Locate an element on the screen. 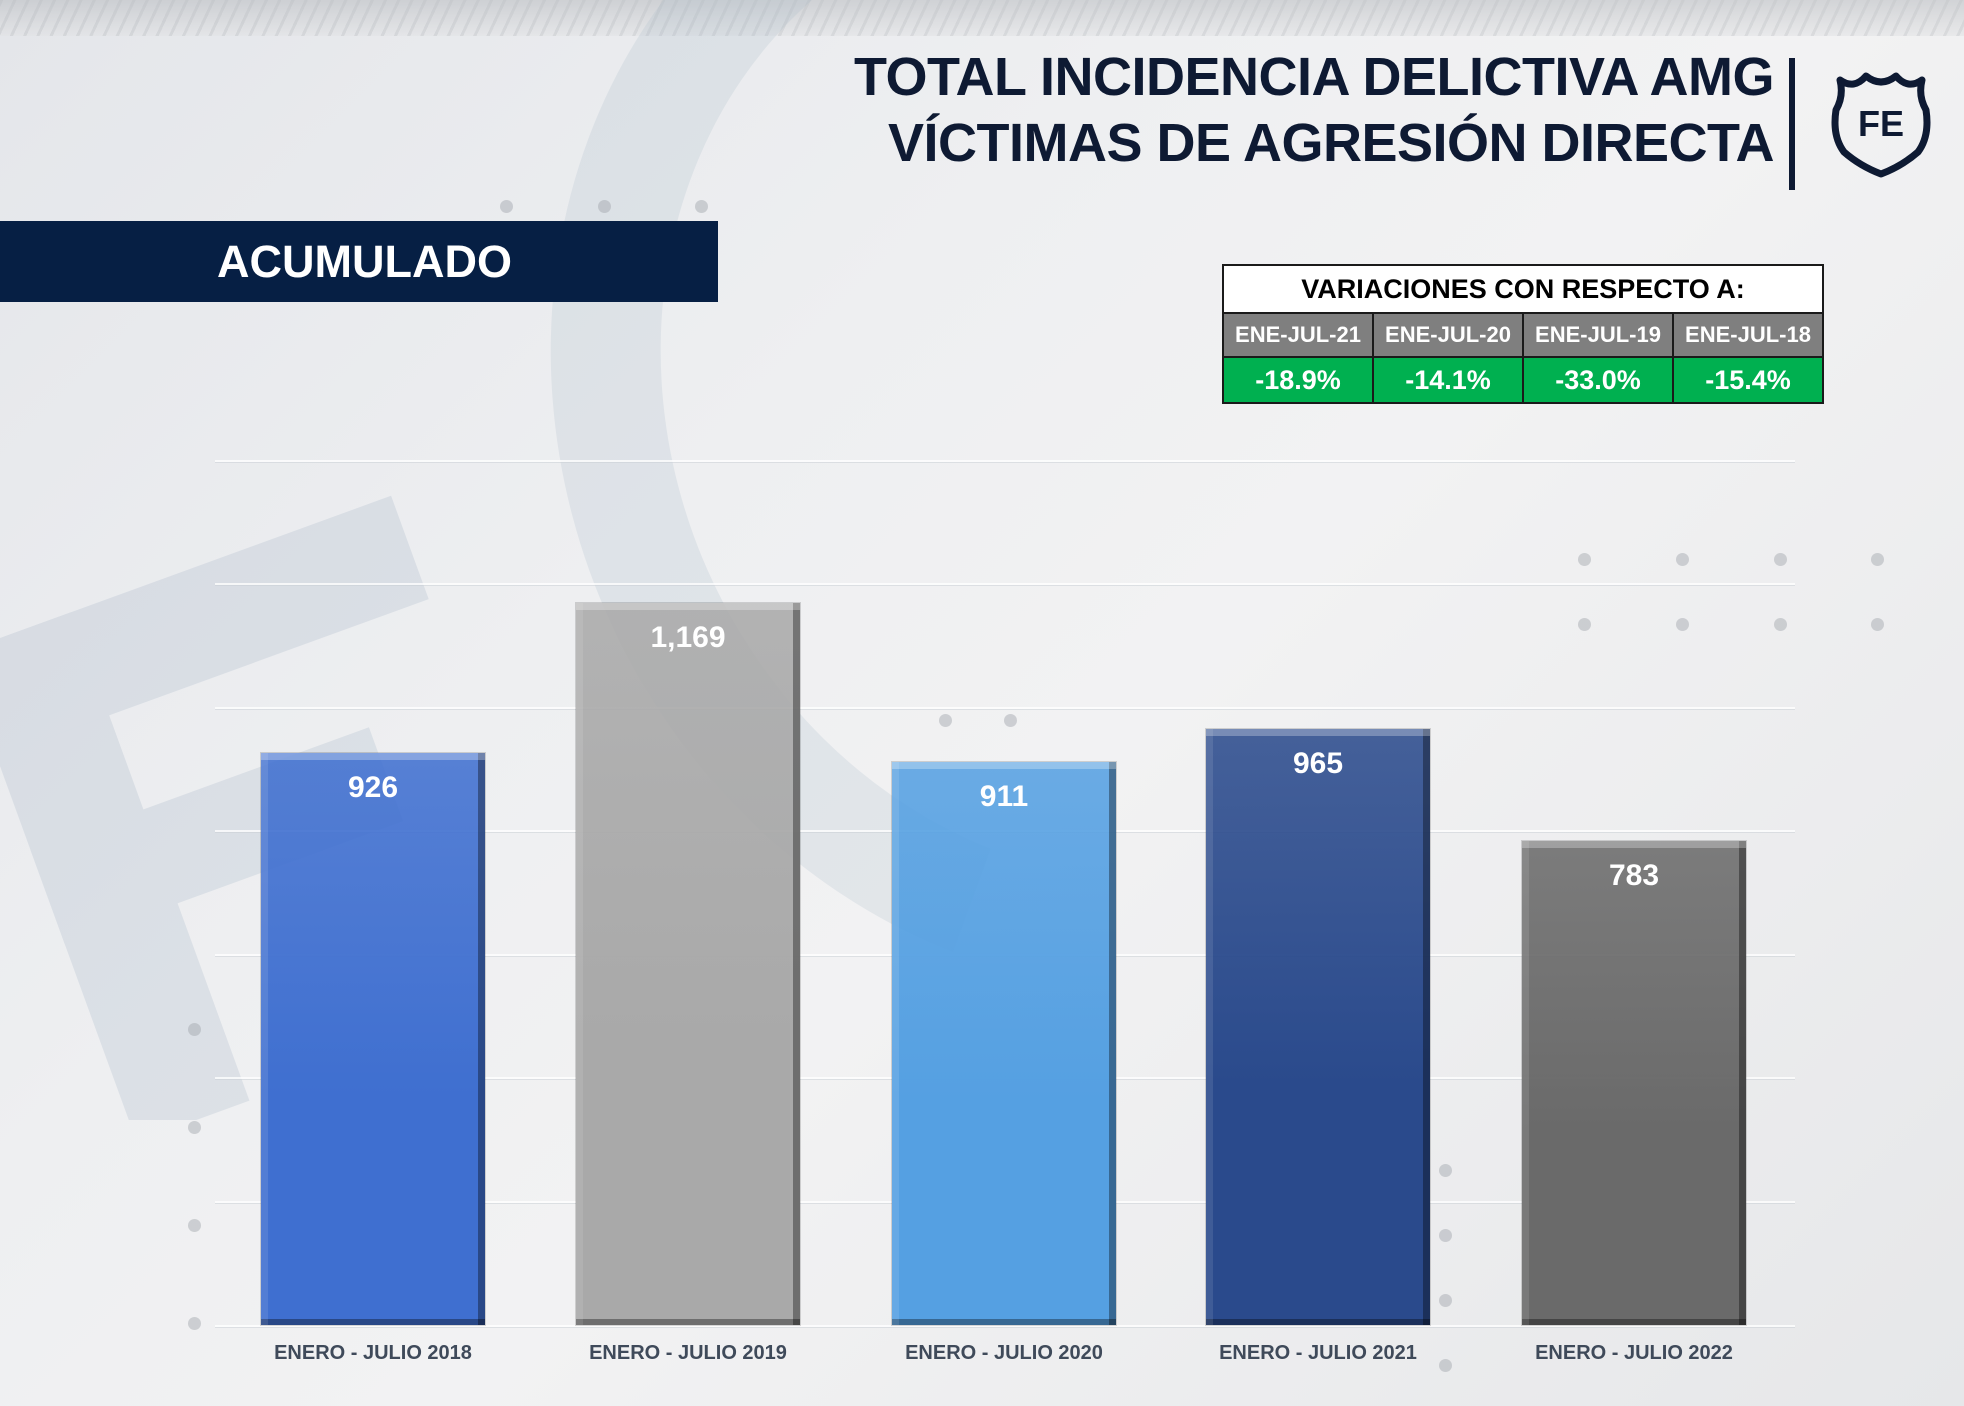 The height and width of the screenshot is (1406, 1964). variations-heading: VARIACIONES CON RESPECTO A: is located at coordinates (1523, 289).